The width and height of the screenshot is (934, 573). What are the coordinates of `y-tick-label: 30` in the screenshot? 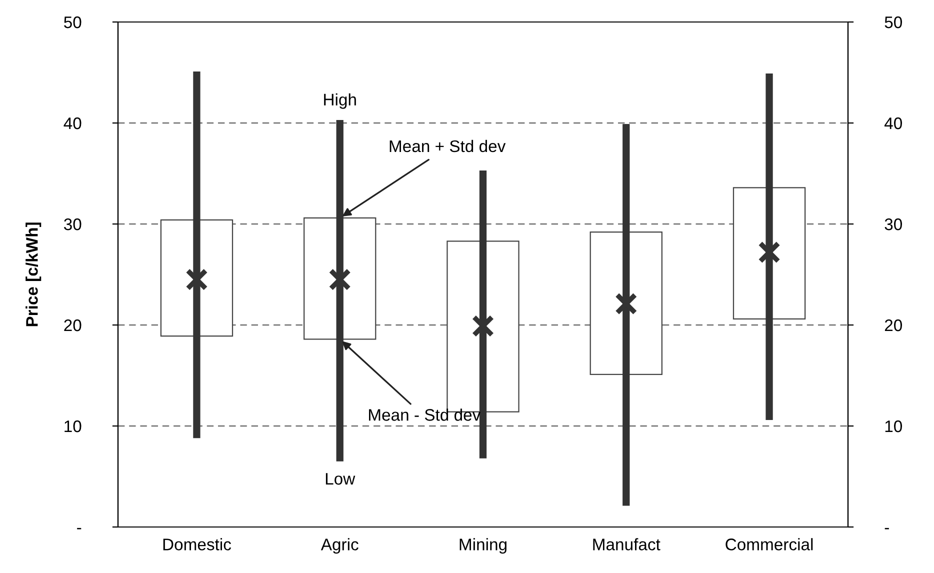 It's located at (73, 224).